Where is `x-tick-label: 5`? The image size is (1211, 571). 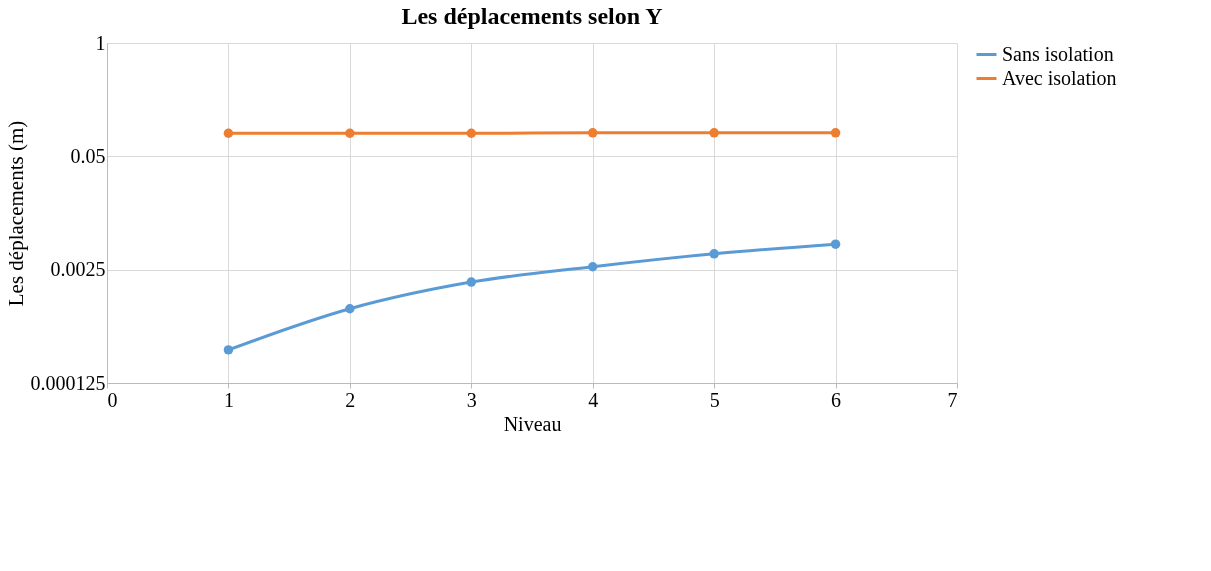
x-tick-label: 5 is located at coordinates (714, 399).